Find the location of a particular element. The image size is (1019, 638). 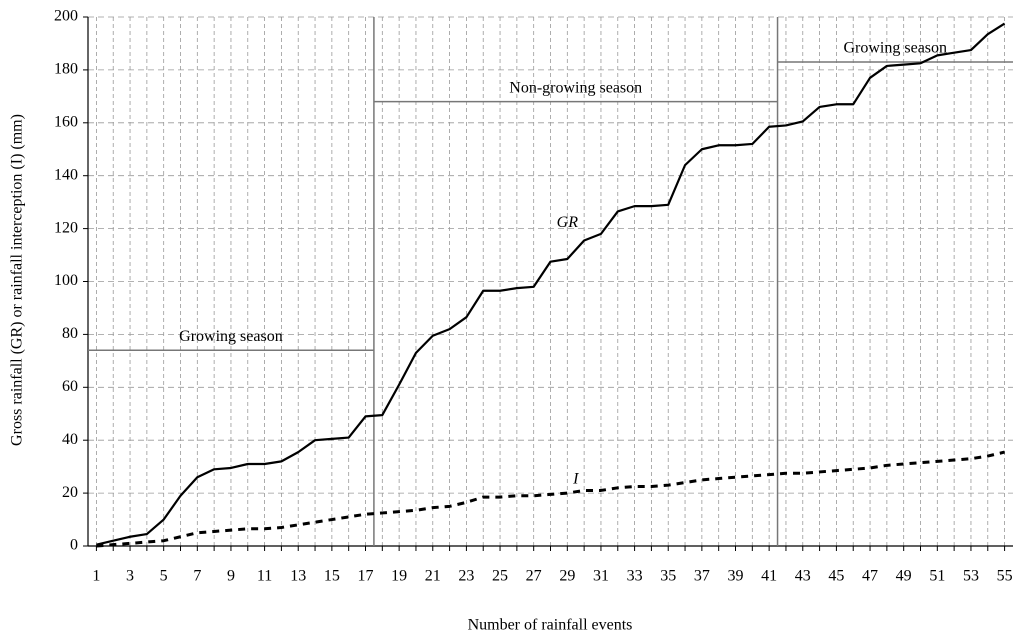

x-tick-label: 47 is located at coordinates (870, 576).